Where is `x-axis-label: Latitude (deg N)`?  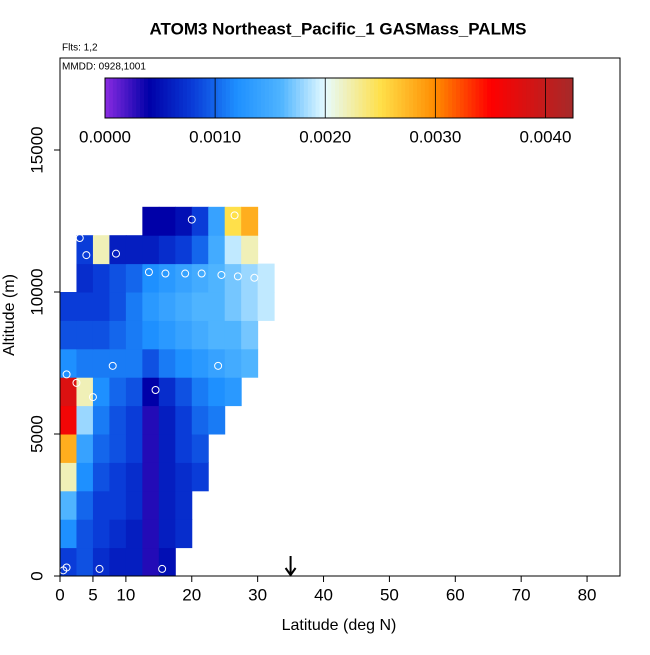 x-axis-label: Latitude (deg N) is located at coordinates (339, 625).